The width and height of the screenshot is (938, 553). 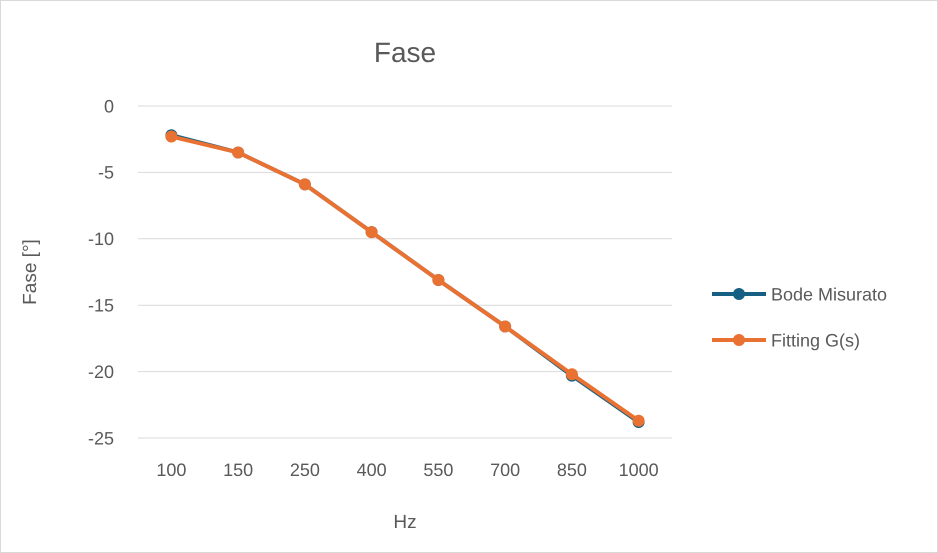 I want to click on x-tick-label: 150, so click(x=238, y=470).